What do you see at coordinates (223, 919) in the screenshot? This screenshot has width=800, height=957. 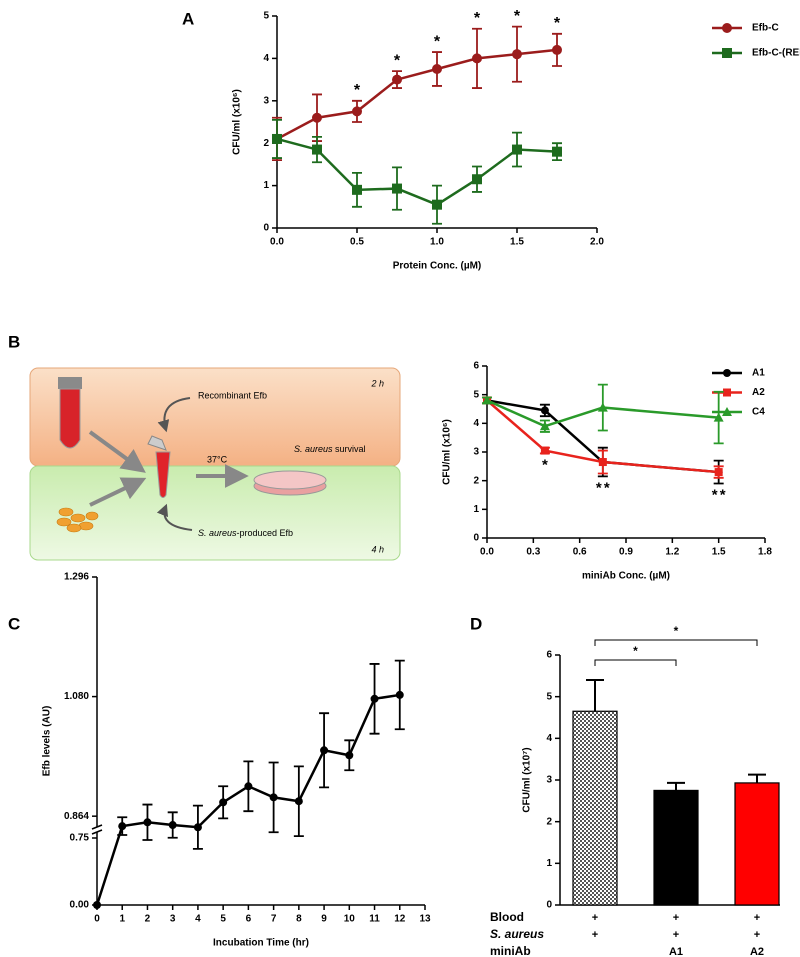 I see `x-tick-label: 5` at bounding box center [223, 919].